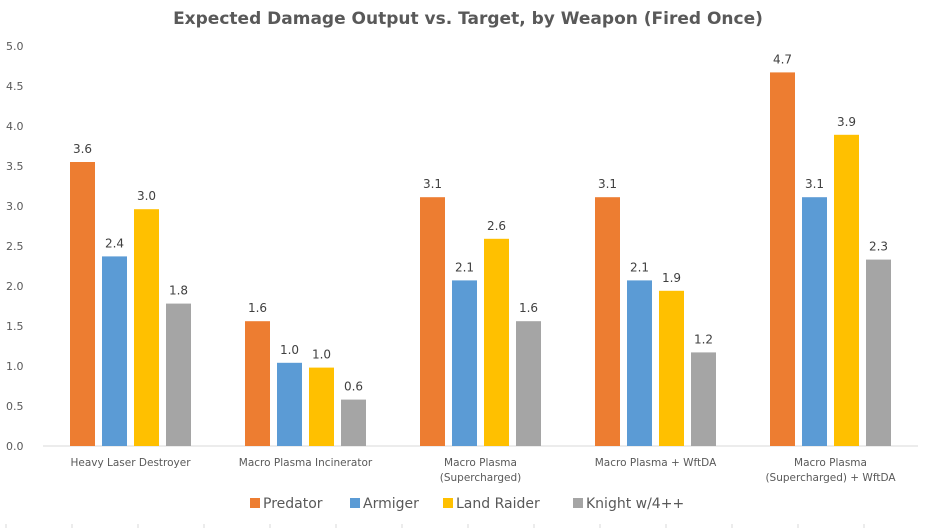 The width and height of the screenshot is (928, 528). Describe the element at coordinates (671, 278) in the screenshot. I see `data-label: 1.9` at that location.